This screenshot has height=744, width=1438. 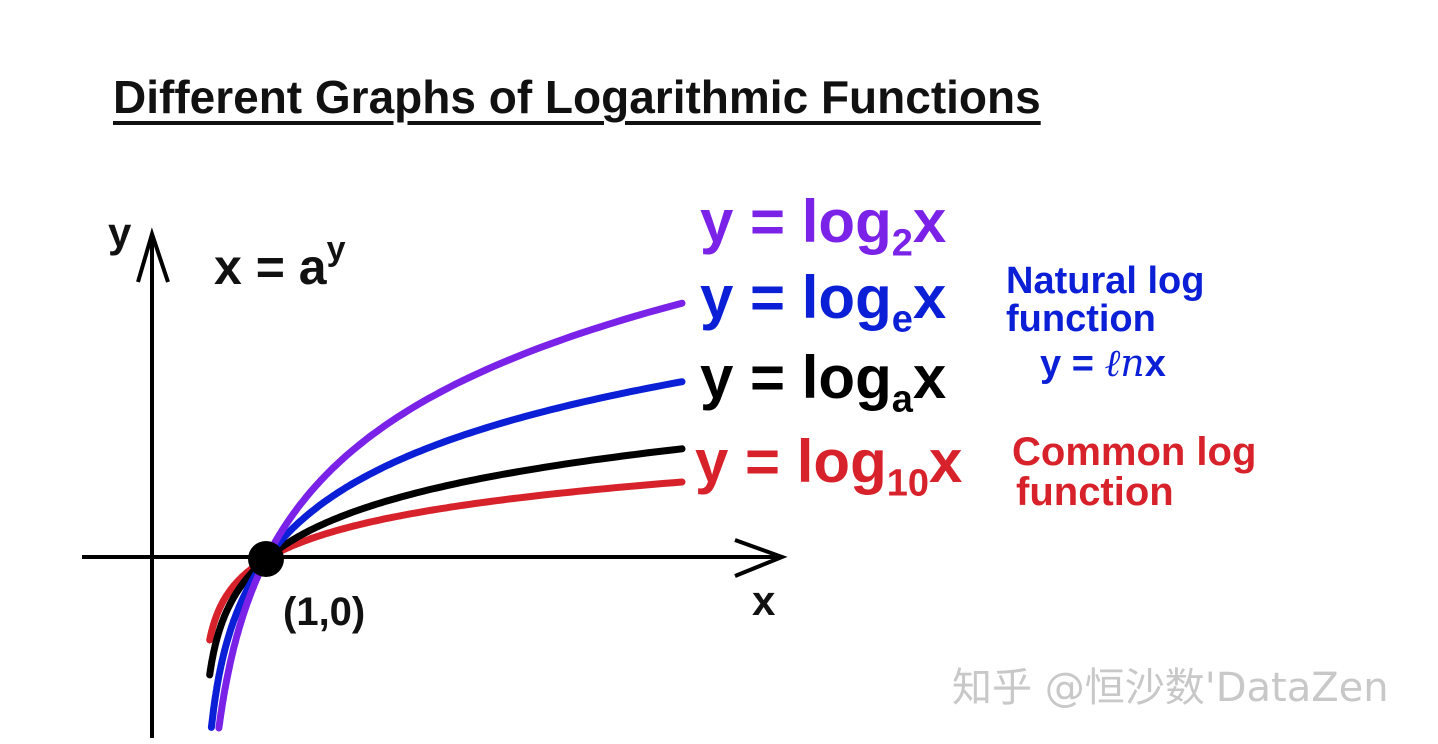 I want to click on equation-log2-base: 2, so click(x=902, y=243).